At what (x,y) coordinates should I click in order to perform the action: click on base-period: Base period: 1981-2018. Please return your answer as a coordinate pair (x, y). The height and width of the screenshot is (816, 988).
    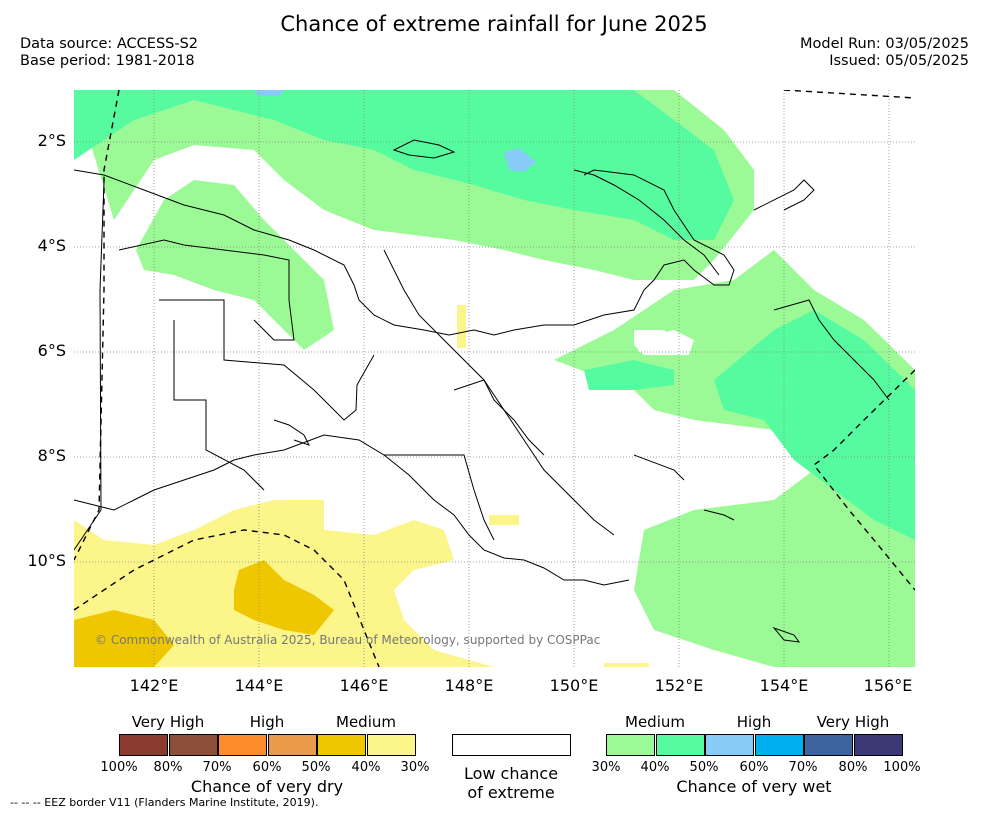
    Looking at the image, I should click on (107, 61).